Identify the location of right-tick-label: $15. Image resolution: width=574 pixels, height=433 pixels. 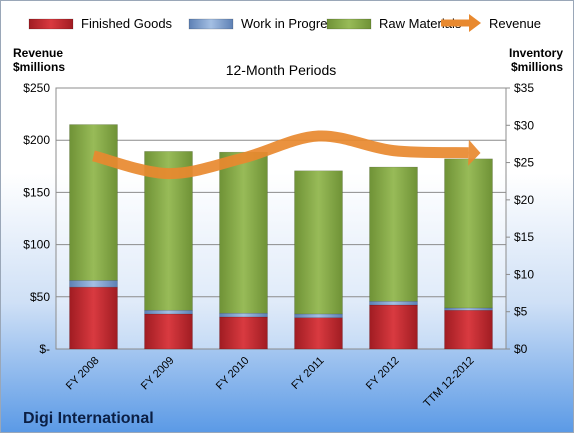
(524, 237).